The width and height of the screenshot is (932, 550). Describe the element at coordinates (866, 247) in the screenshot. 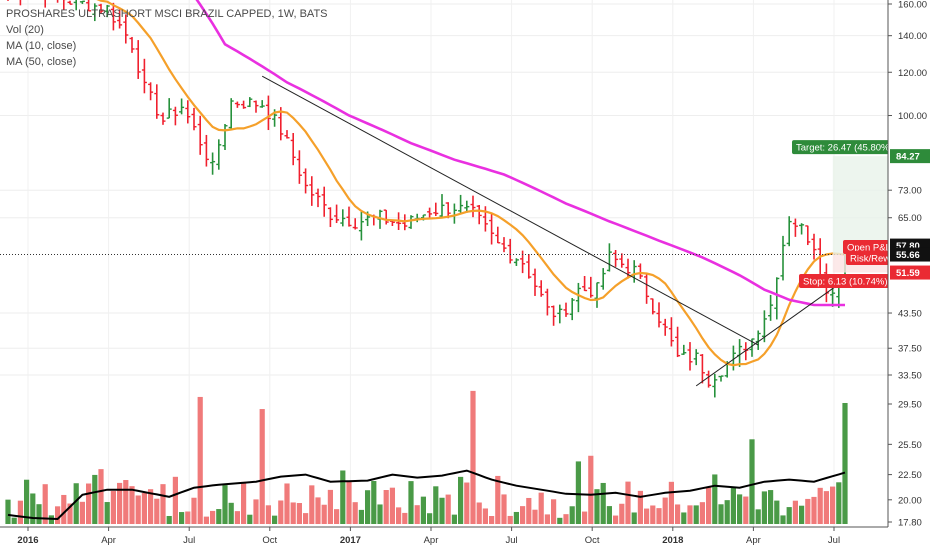

I see `open-pl-label-box` at that location.